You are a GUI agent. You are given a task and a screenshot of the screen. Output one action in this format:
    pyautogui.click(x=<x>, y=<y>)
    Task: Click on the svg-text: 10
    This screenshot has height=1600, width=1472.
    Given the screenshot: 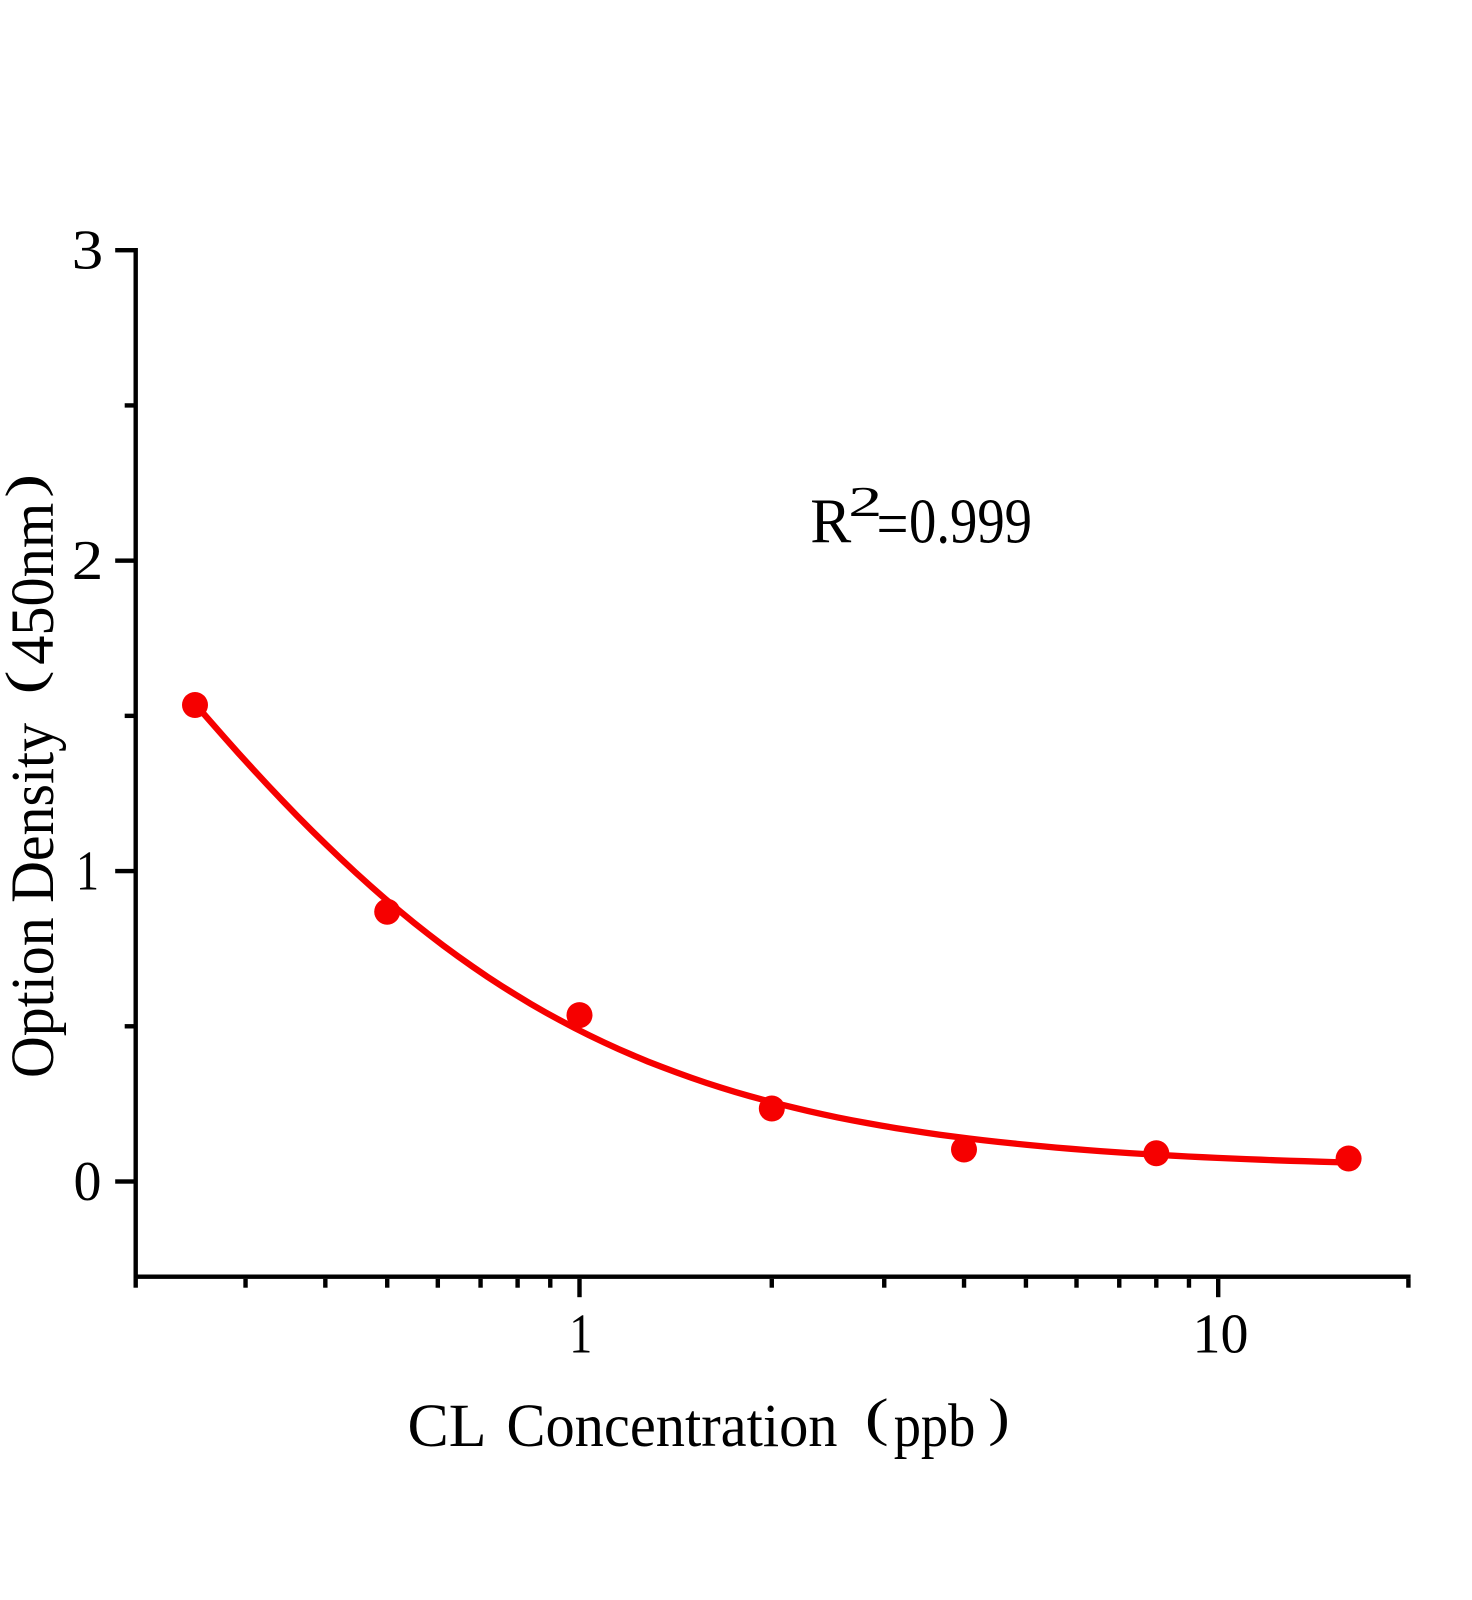 What is the action you would take?
    pyautogui.click(x=1221, y=1335)
    